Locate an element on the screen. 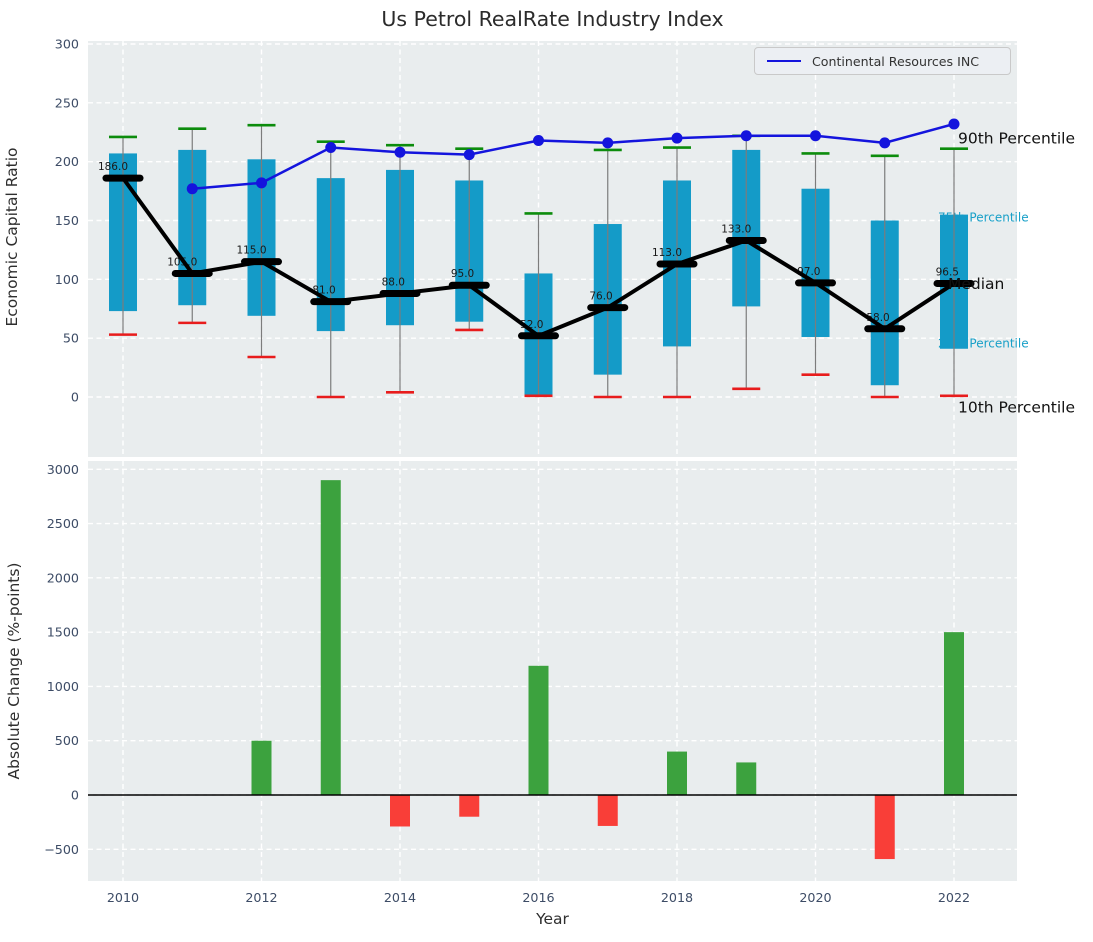 The height and width of the screenshot is (942, 1093). x-tick-label: 2020 is located at coordinates (815, 897).